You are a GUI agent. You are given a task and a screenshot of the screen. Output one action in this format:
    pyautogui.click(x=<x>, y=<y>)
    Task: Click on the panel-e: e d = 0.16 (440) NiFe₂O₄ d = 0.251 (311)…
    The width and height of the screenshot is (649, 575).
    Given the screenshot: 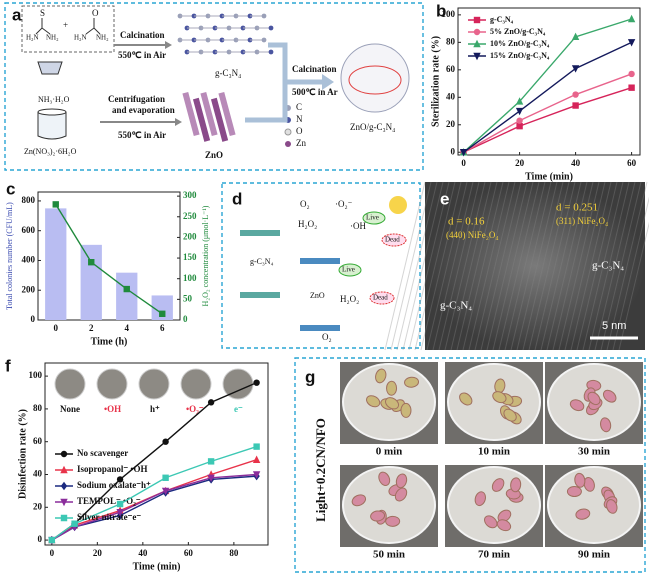 What is the action you would take?
    pyautogui.click(x=516, y=266)
    